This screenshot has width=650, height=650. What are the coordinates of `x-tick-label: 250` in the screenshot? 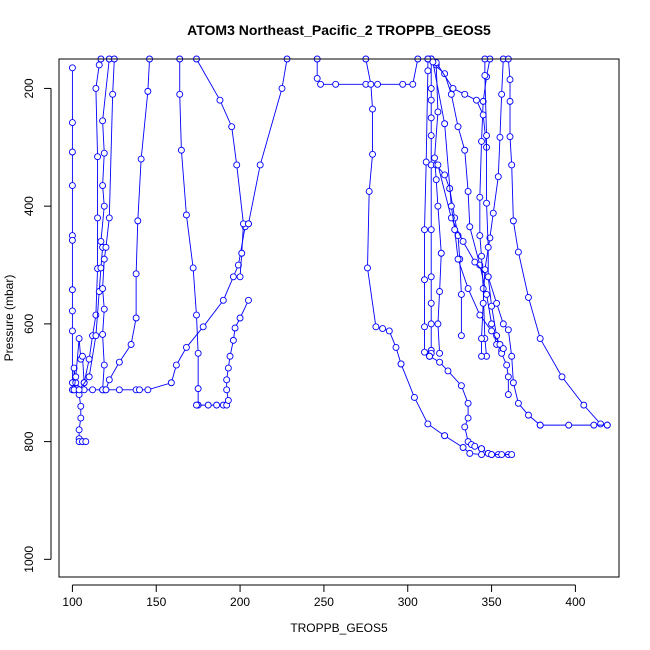 It's located at (324, 602).